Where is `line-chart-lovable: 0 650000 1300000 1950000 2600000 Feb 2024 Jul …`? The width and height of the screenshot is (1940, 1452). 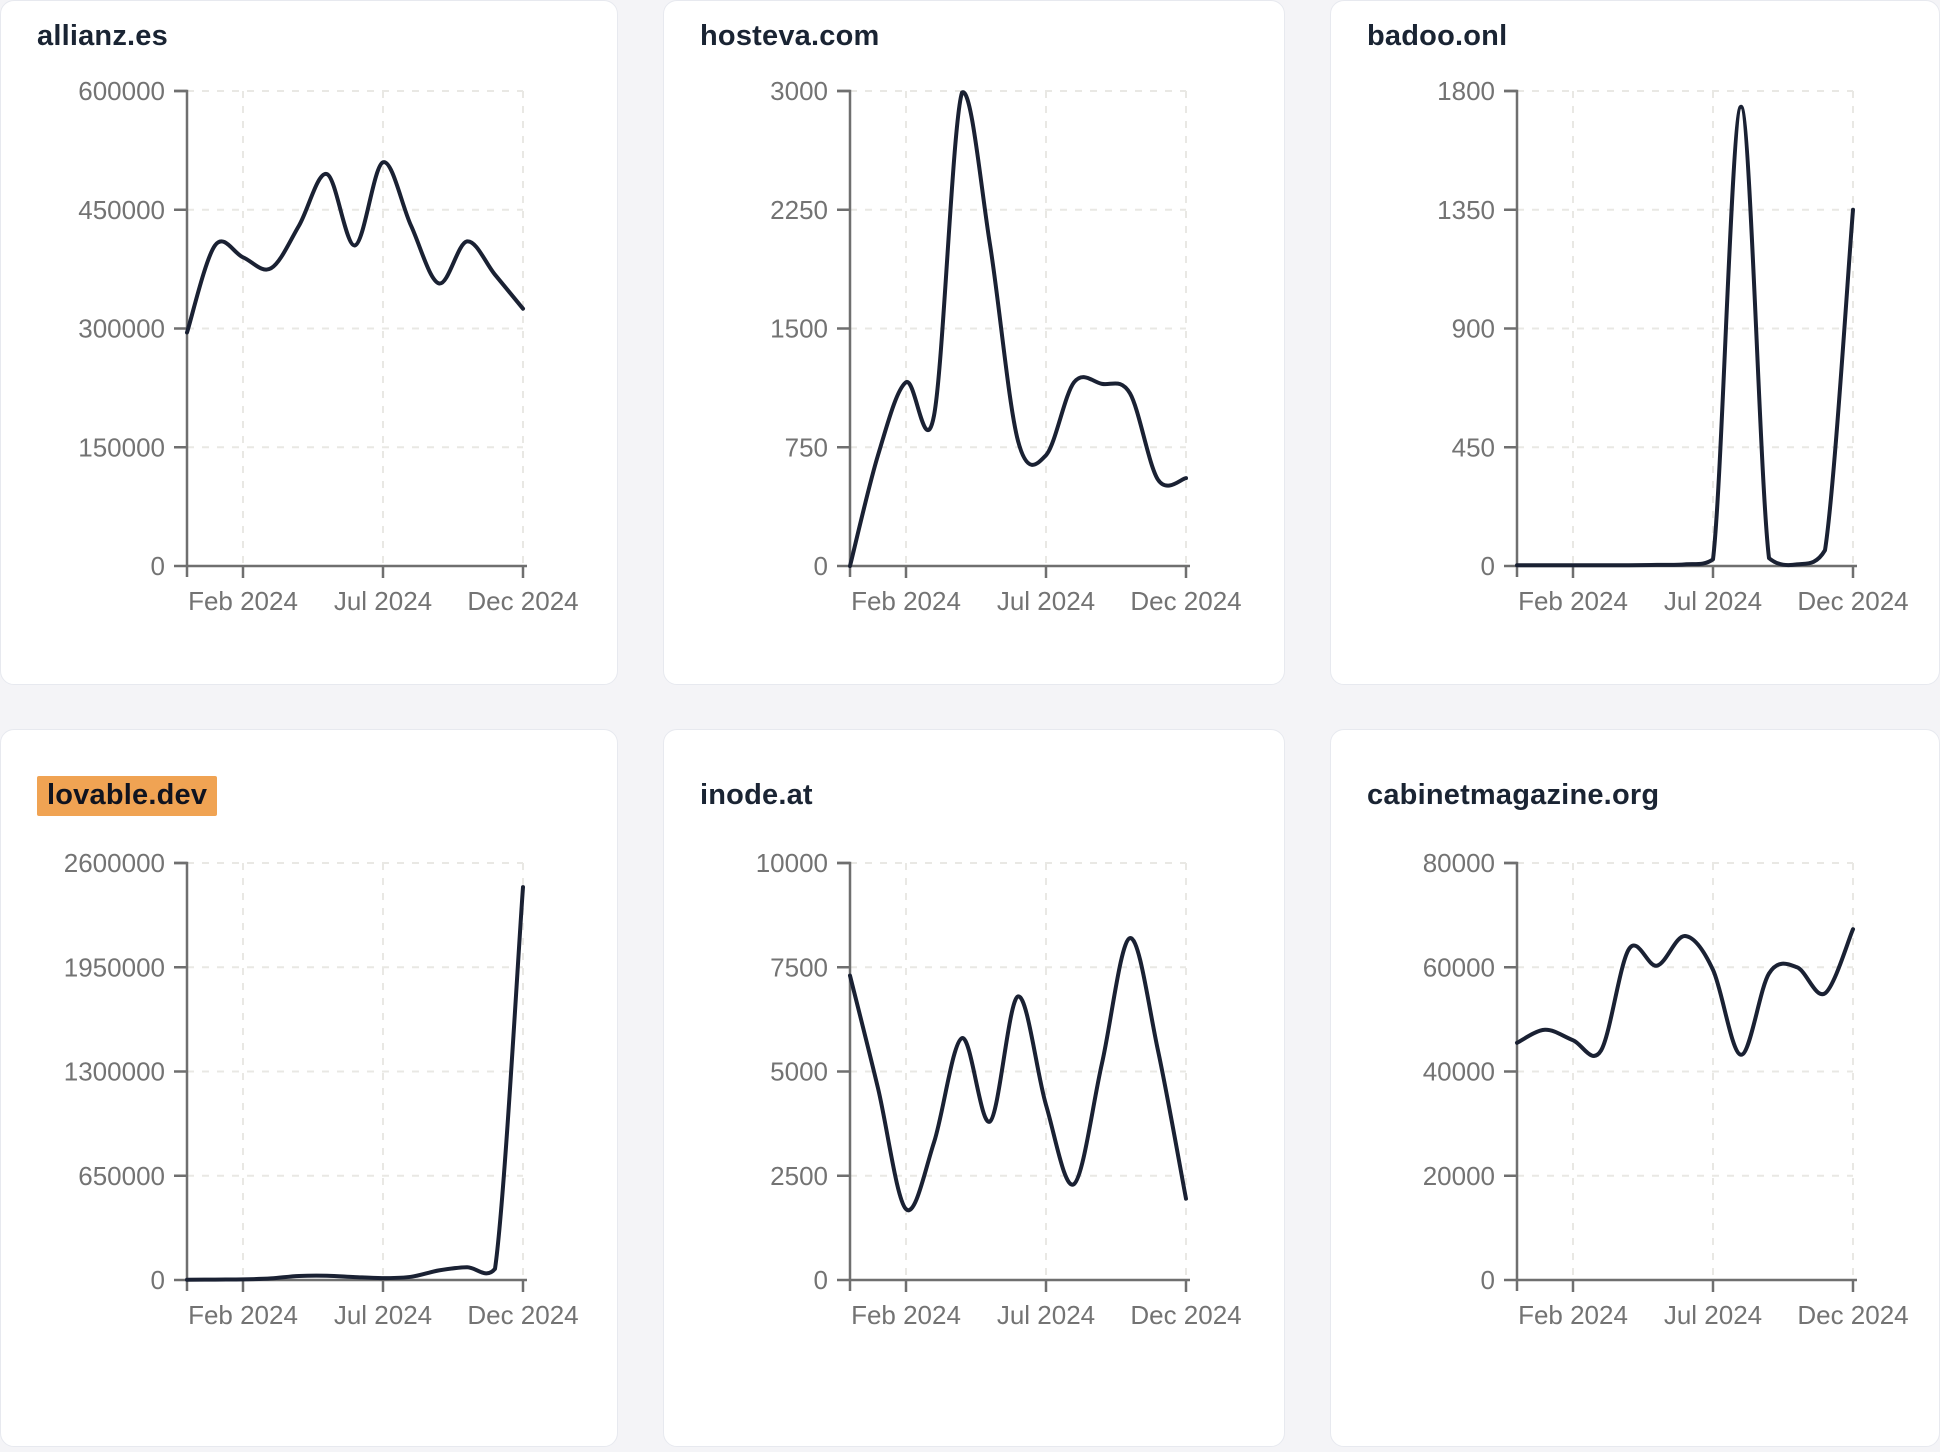
line-chart-lovable: 0 650000 1300000 1950000 2600000 Feb 2024 Jul … is located at coordinates (321, 1089).